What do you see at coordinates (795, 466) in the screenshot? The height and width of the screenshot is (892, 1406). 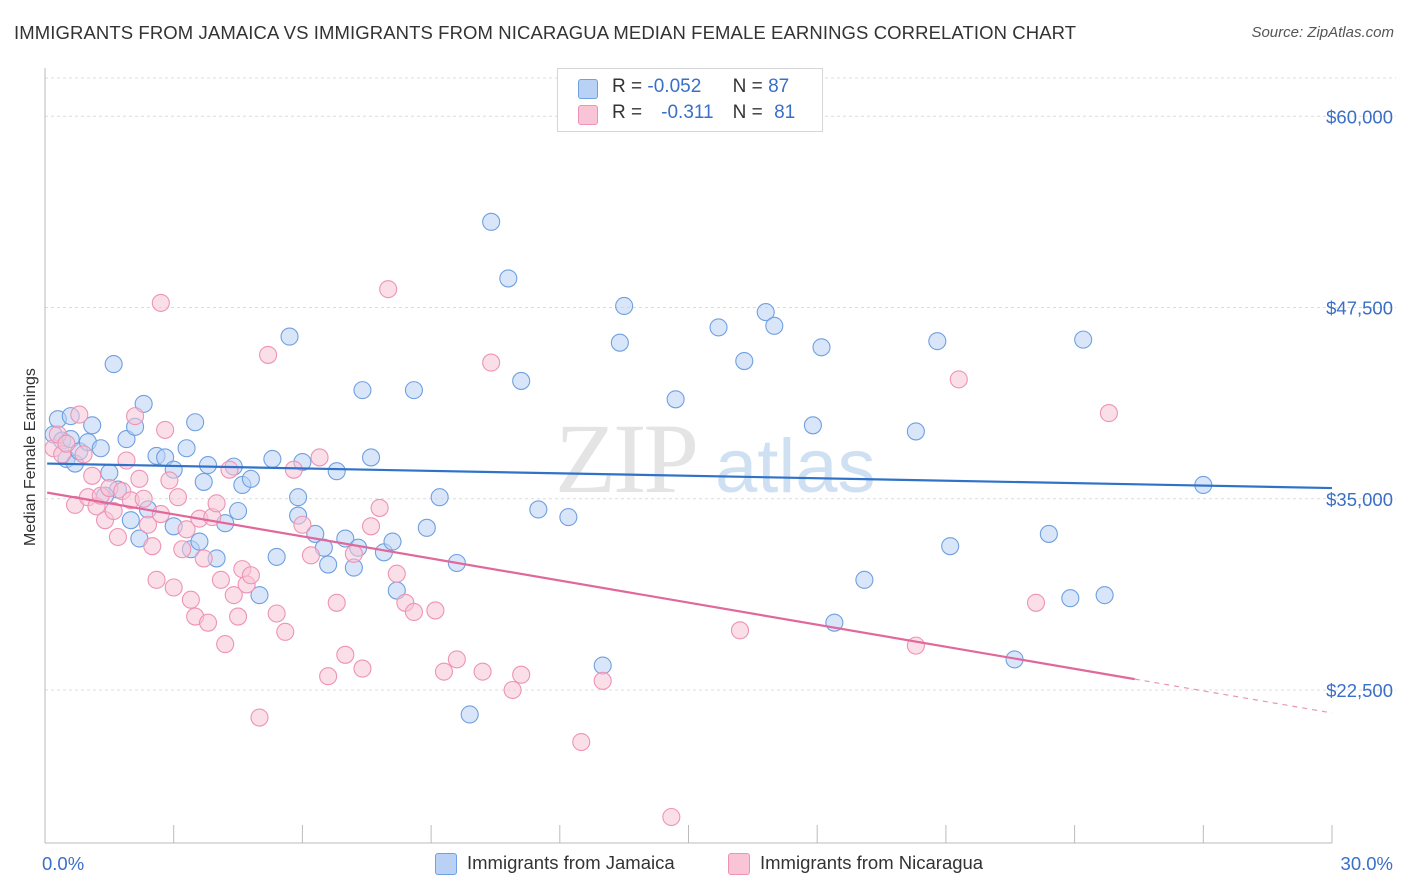 I see `watermark-atlas: atlas` at bounding box center [795, 466].